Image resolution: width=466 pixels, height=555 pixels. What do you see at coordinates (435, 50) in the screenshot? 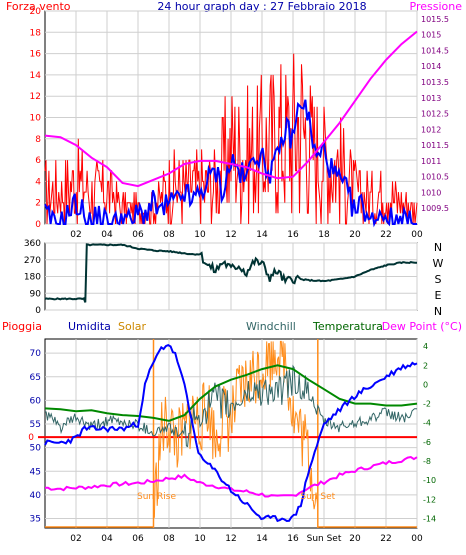
I see `pressure-y-tick-label: 1014.5` at bounding box center [435, 50].